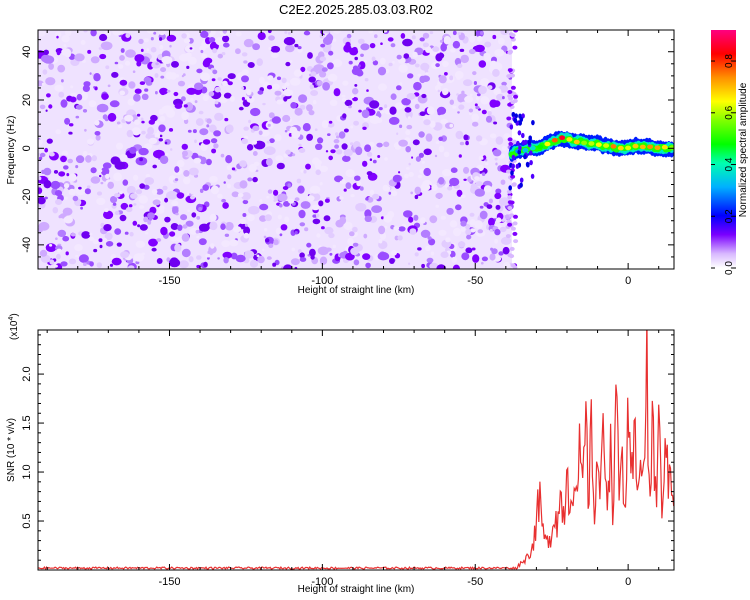 Image resolution: width=750 pixels, height=600 pixels. What do you see at coordinates (11, 319) in the screenshot?
I see `snr-y-multiplier-exponent: 4` at bounding box center [11, 319].